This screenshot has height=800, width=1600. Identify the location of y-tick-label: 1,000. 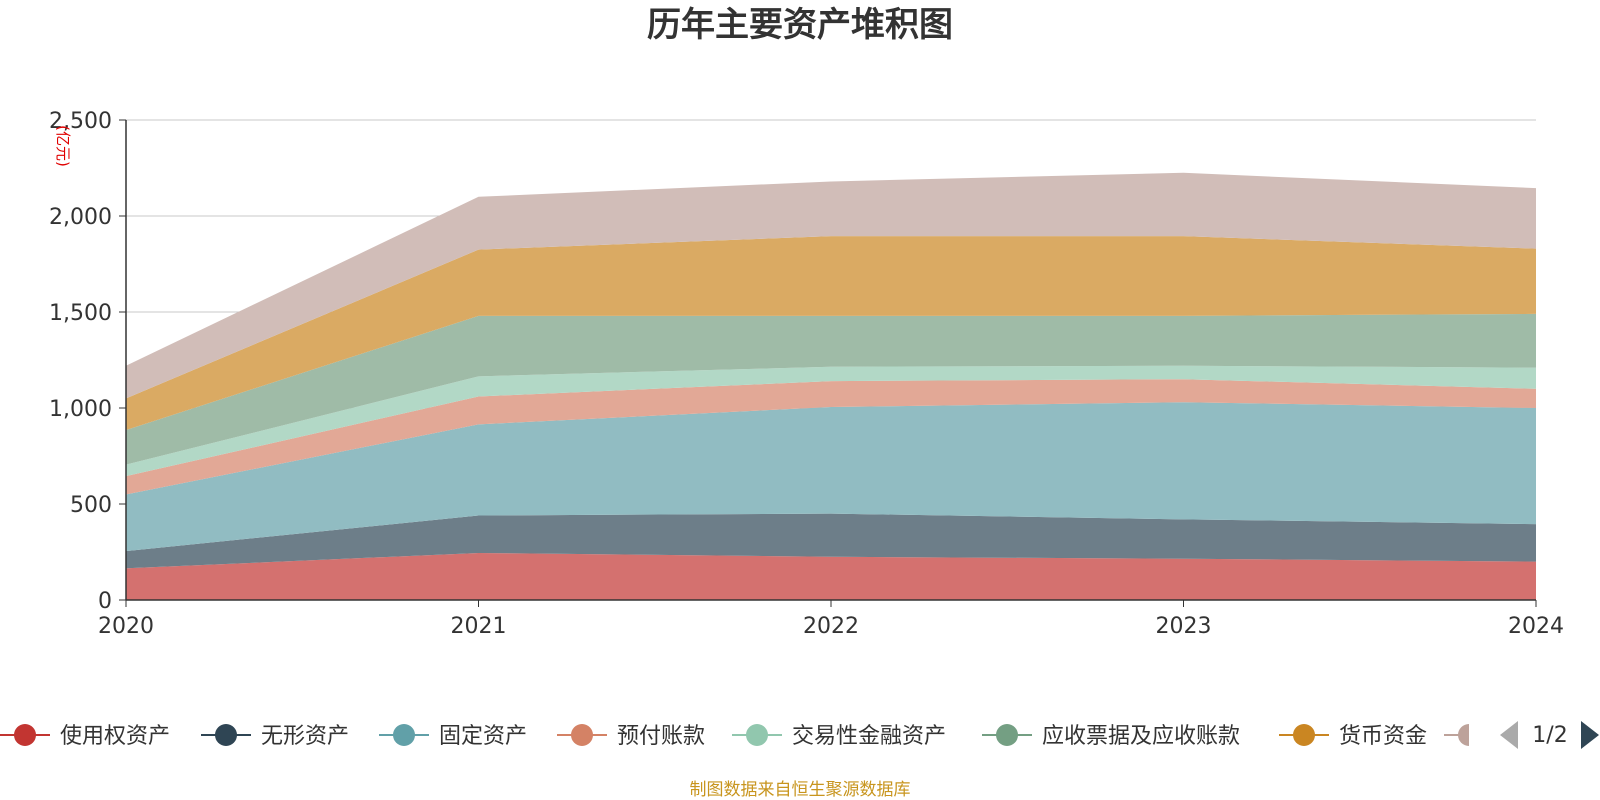
(80, 409).